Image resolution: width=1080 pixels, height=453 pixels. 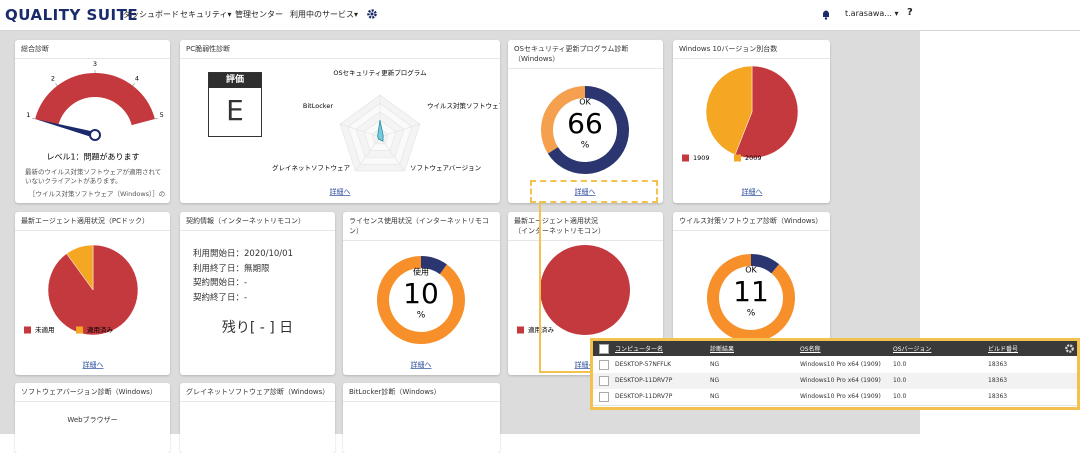 I want to click on legend-label: 未適用, so click(x=45, y=329).